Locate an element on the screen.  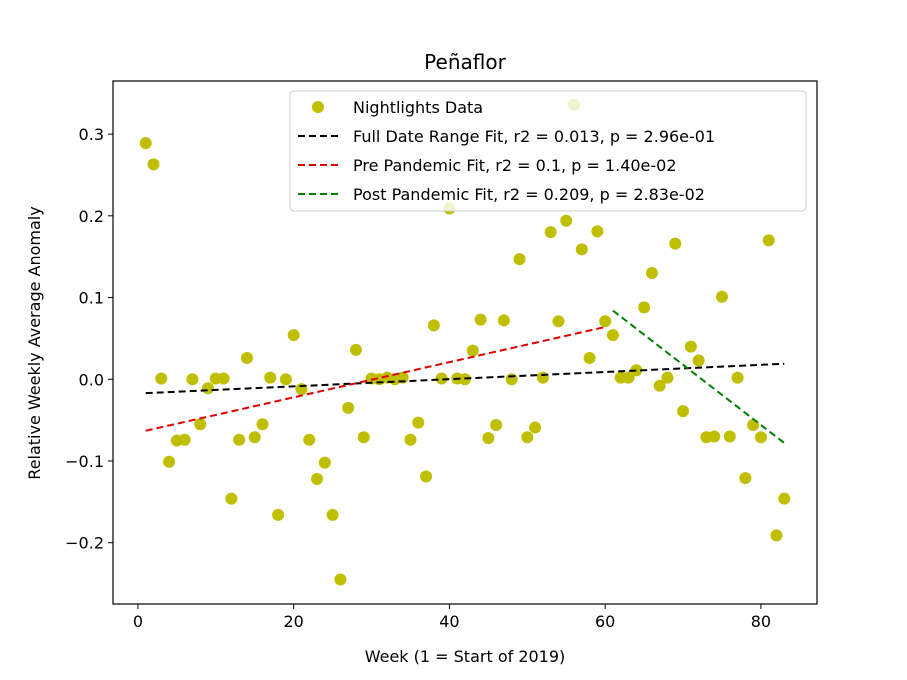
full-fit-line is located at coordinates (465, 378).